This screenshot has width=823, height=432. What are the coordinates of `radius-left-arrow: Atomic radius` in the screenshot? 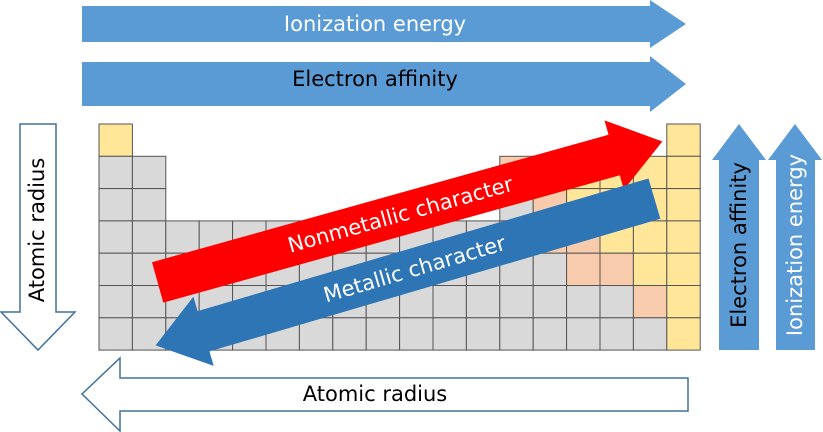 It's located at (384, 394).